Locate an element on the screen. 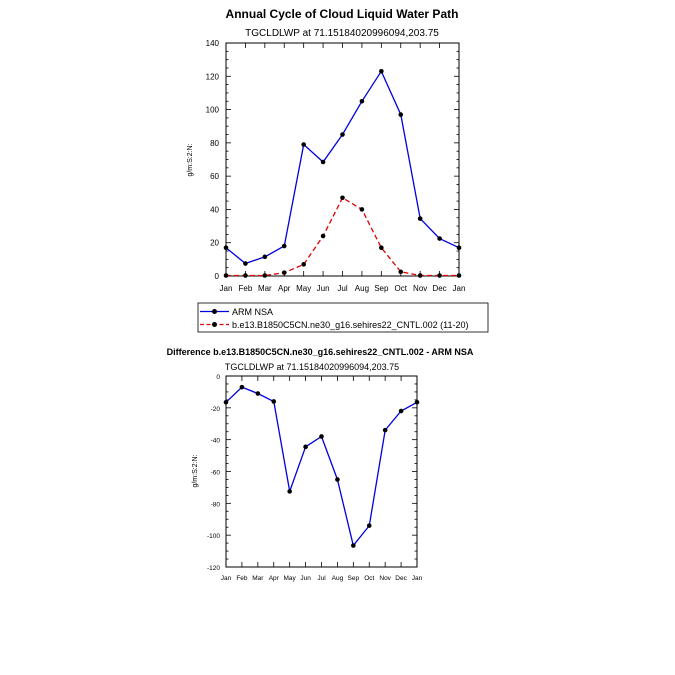 This screenshot has width=675, height=675. y-tick-label: 20 is located at coordinates (214, 243).